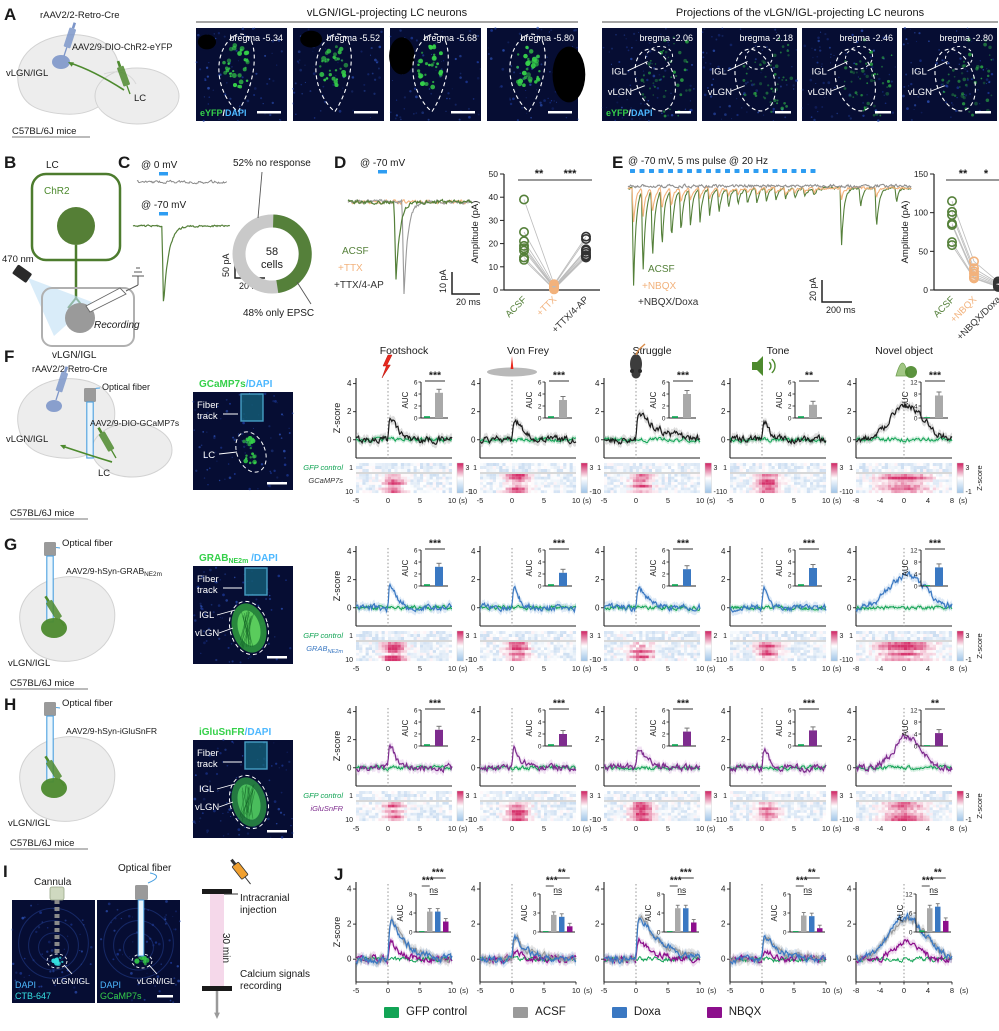  What do you see at coordinates (720, 92) in the screenshot?
I see `vlgn-label: vLGN` at bounding box center [720, 92].